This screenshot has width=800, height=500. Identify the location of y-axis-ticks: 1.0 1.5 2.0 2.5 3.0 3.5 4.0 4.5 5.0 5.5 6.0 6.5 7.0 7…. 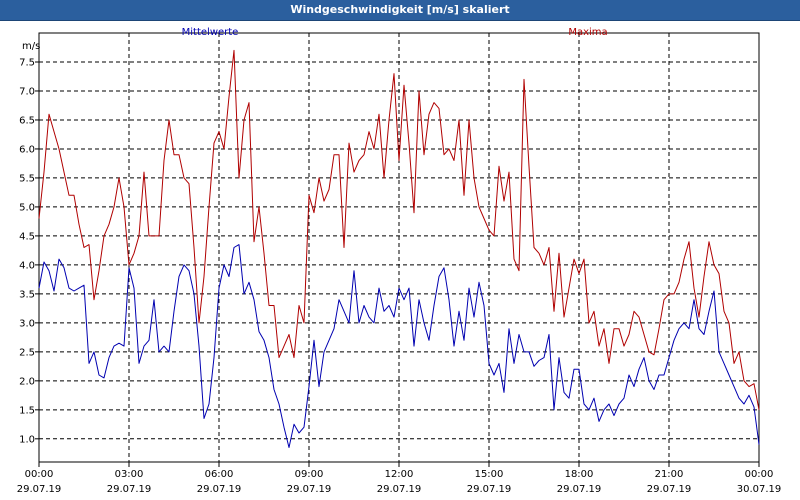
(29, 251).